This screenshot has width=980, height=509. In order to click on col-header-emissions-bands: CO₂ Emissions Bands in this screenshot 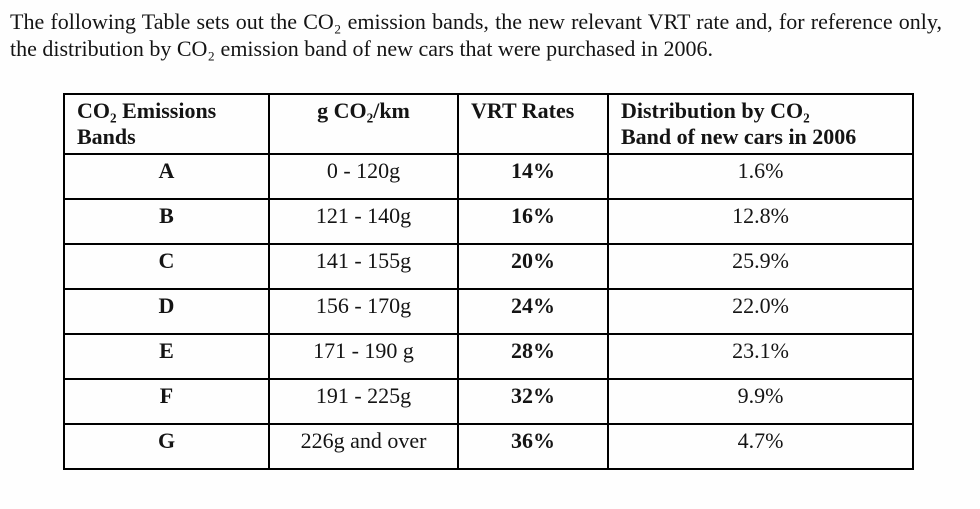, I will do `click(166, 124)`.